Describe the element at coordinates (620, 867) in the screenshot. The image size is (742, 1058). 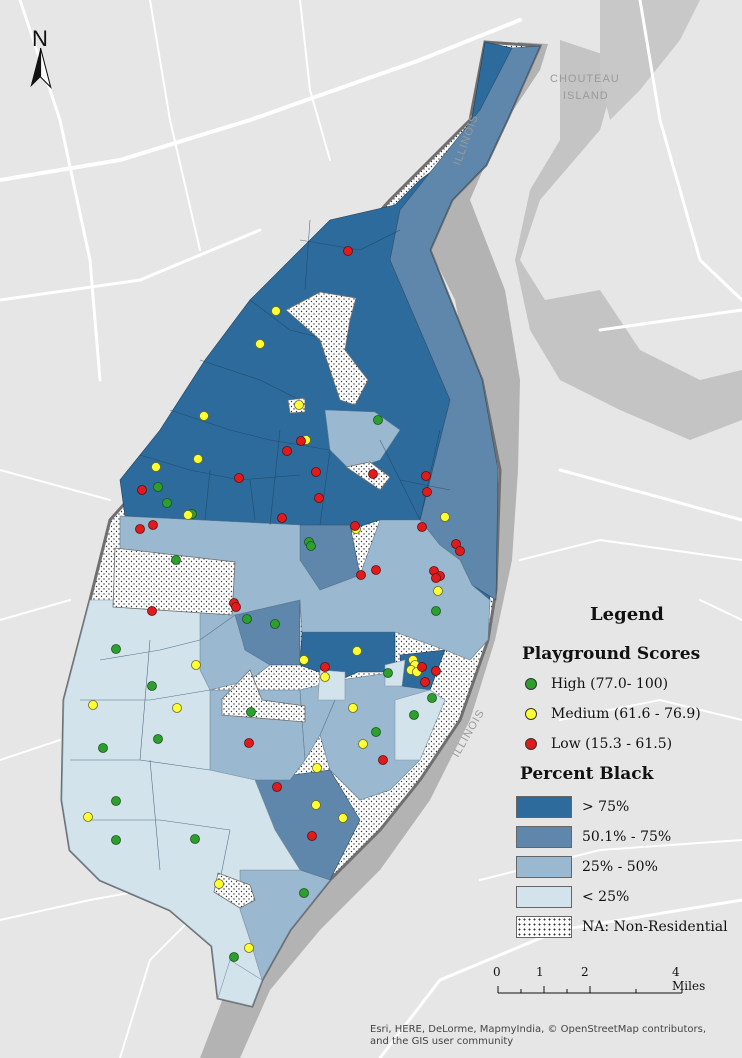
I see `legend-label-25-50: 25% - 50%` at that location.